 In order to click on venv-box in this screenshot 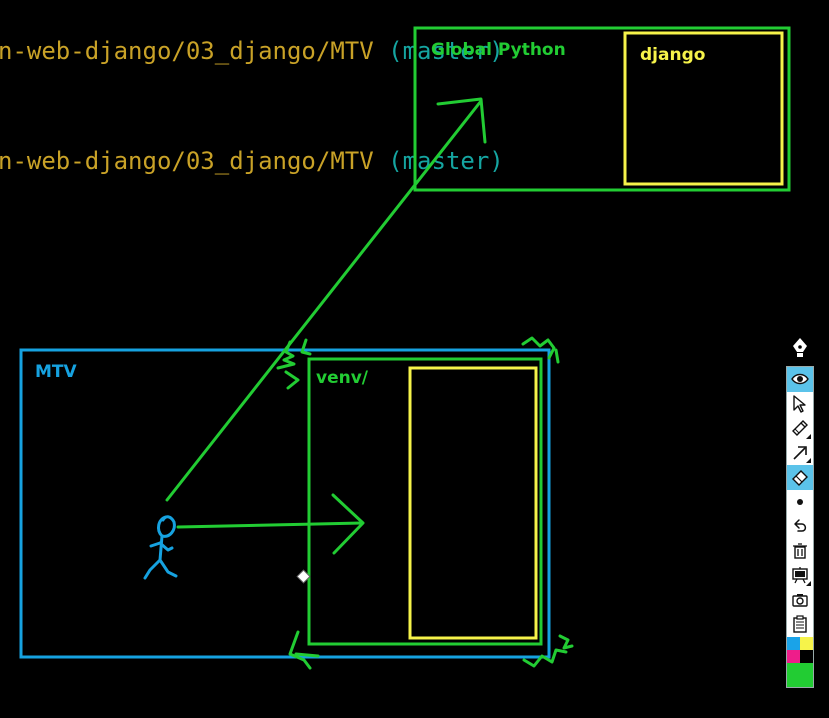, I will do `click(425, 501)`.